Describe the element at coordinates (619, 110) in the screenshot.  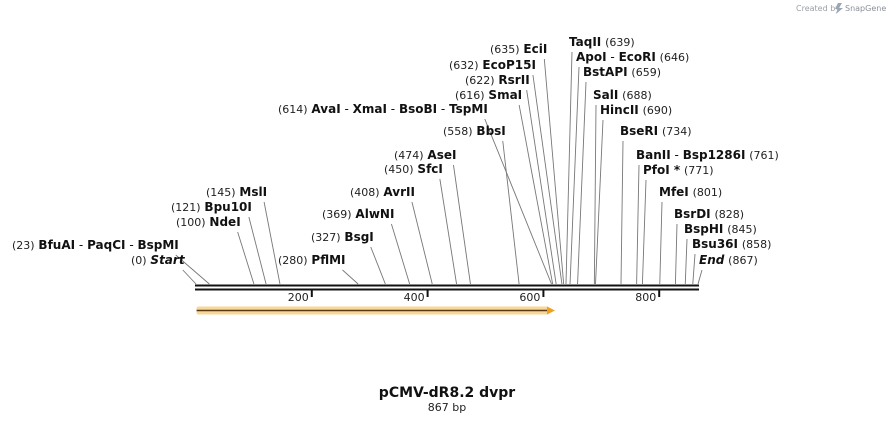
I see `enzyme-name: HincII` at that location.